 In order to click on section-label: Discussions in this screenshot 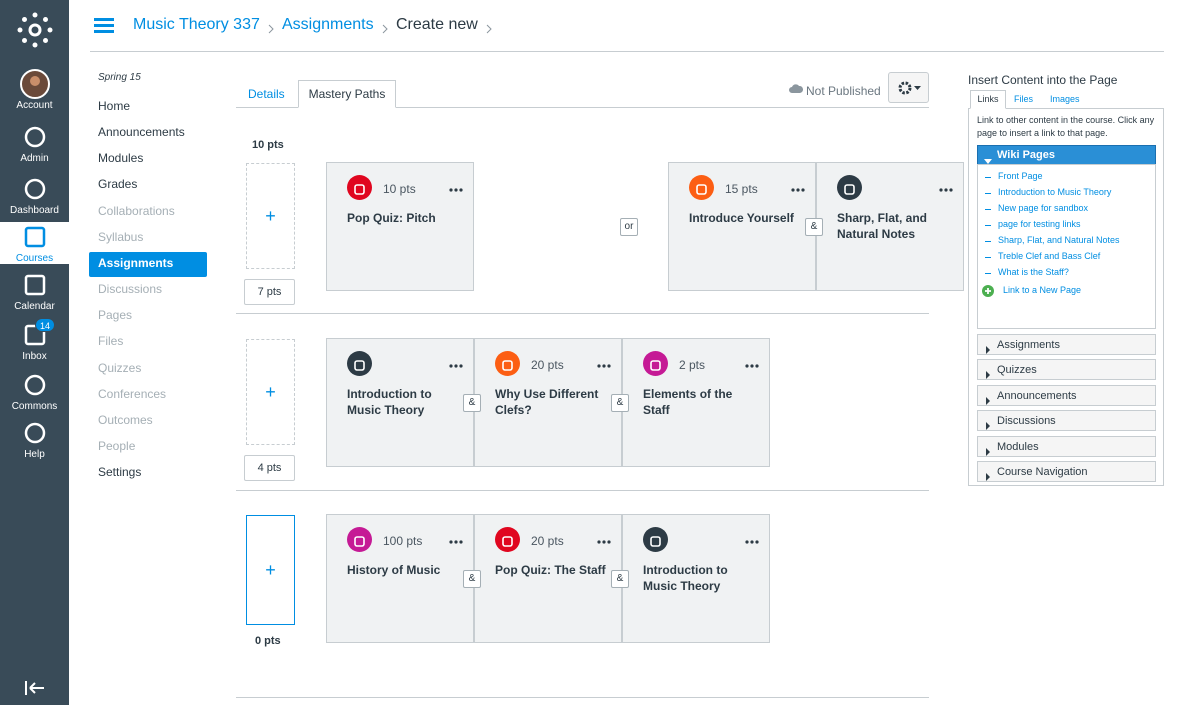, I will do `click(1026, 421)`.